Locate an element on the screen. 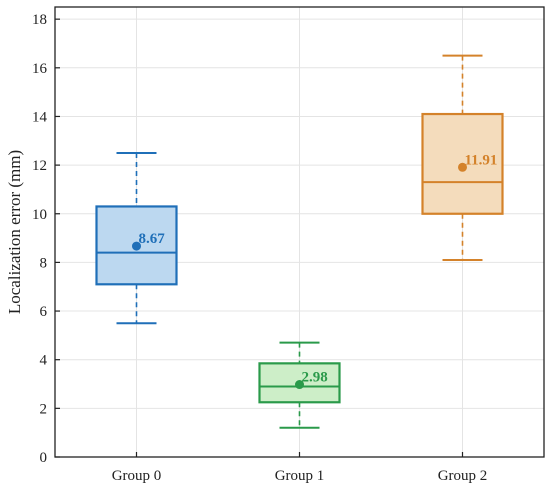  y-axis-label: Localization error (mm) is located at coordinates (14, 232).